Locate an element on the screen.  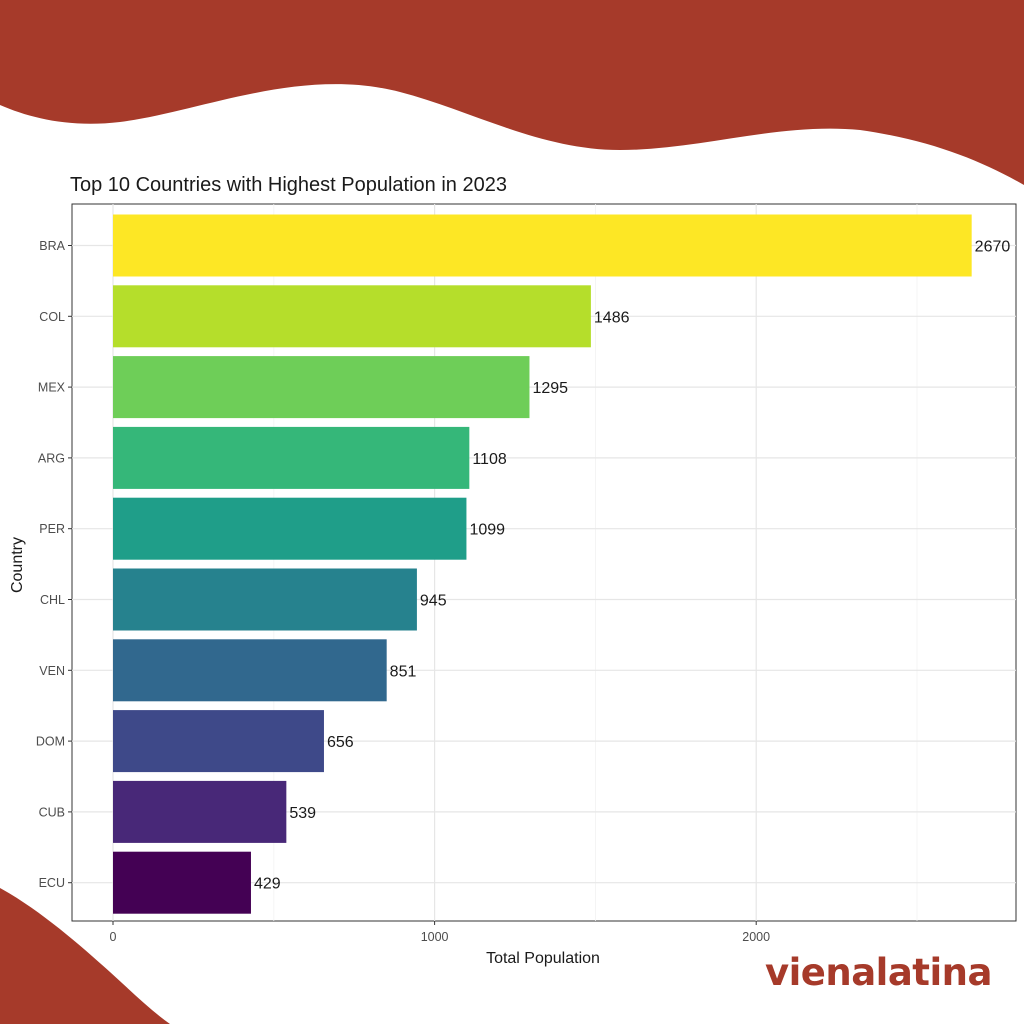
y-tick-label-cub: CUB is located at coordinates (52, 812).